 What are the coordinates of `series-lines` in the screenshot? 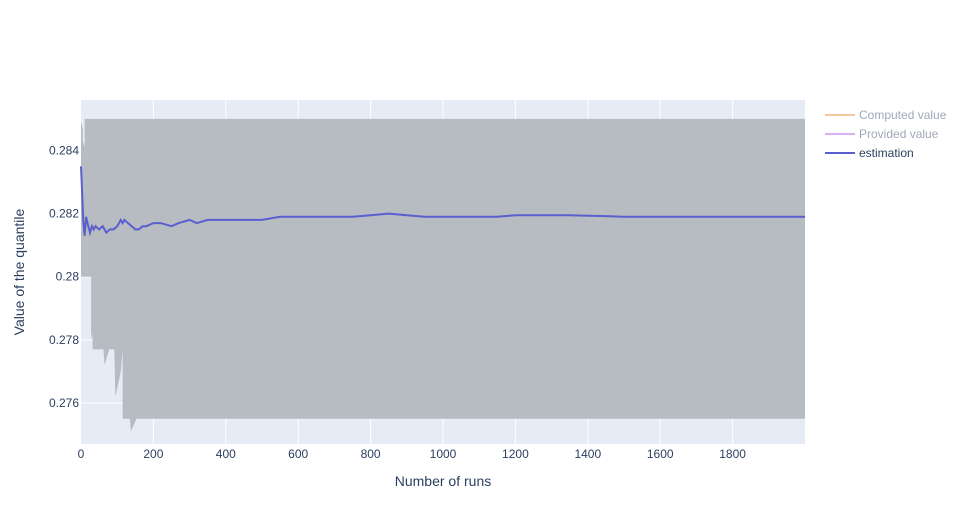 It's located at (442, 201).